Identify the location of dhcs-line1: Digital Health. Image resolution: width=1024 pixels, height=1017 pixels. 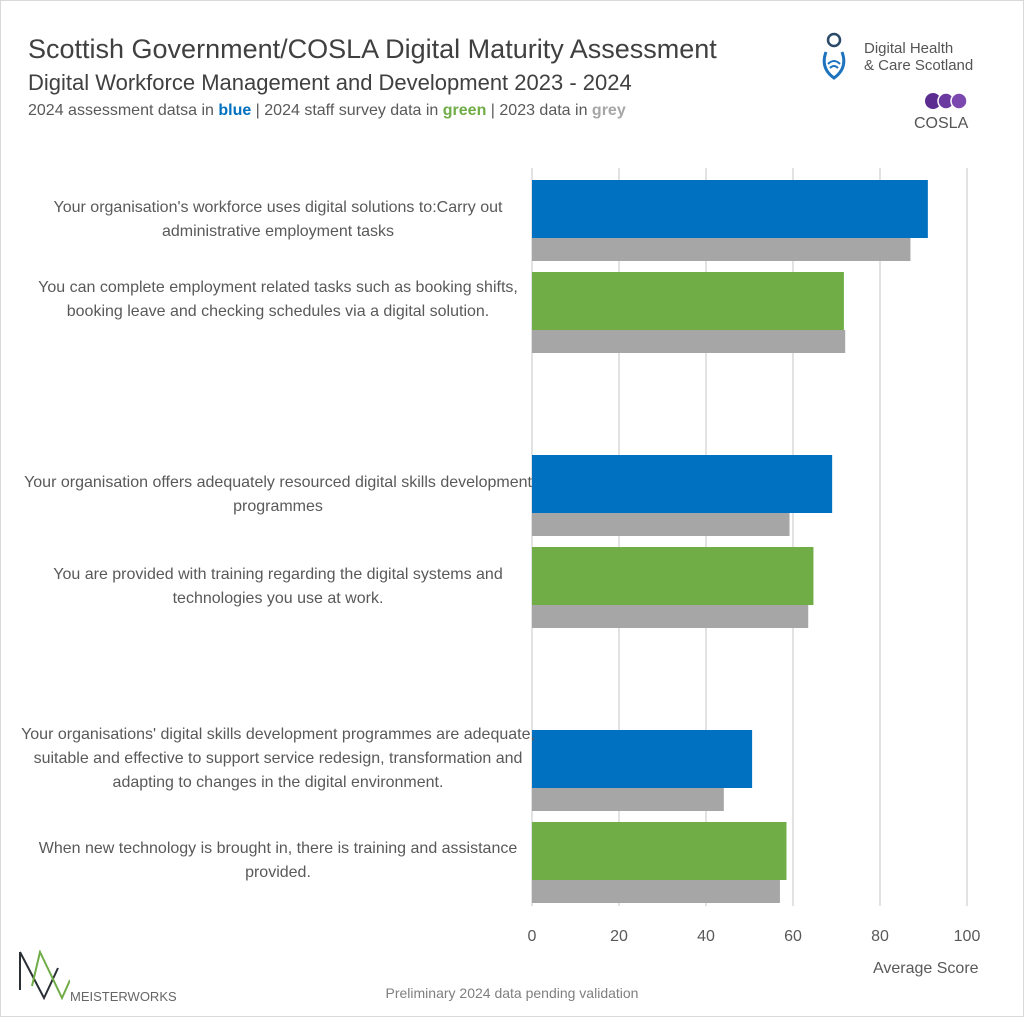
(909, 48).